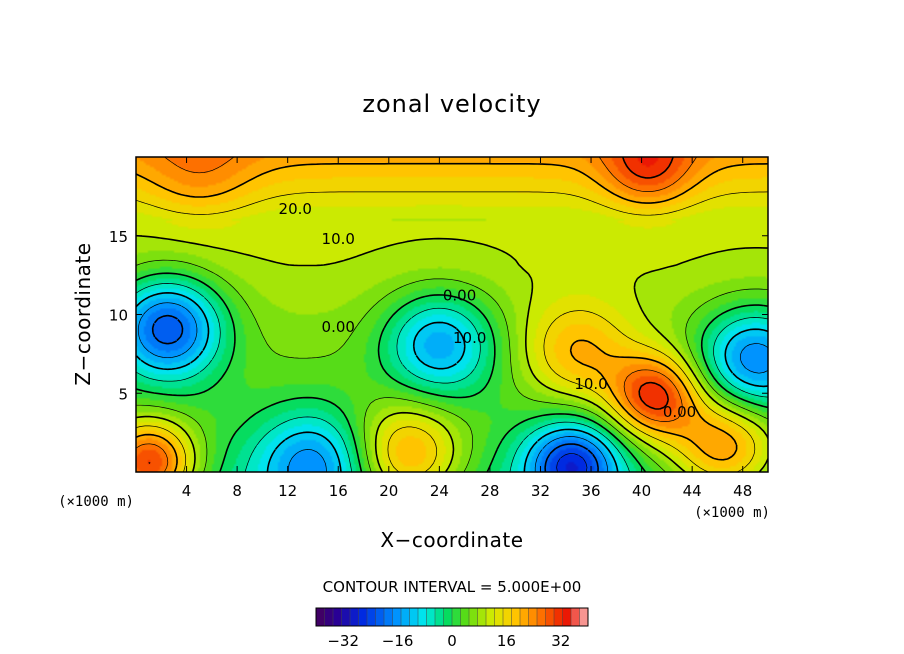  I want to click on colorbar, so click(452, 617).